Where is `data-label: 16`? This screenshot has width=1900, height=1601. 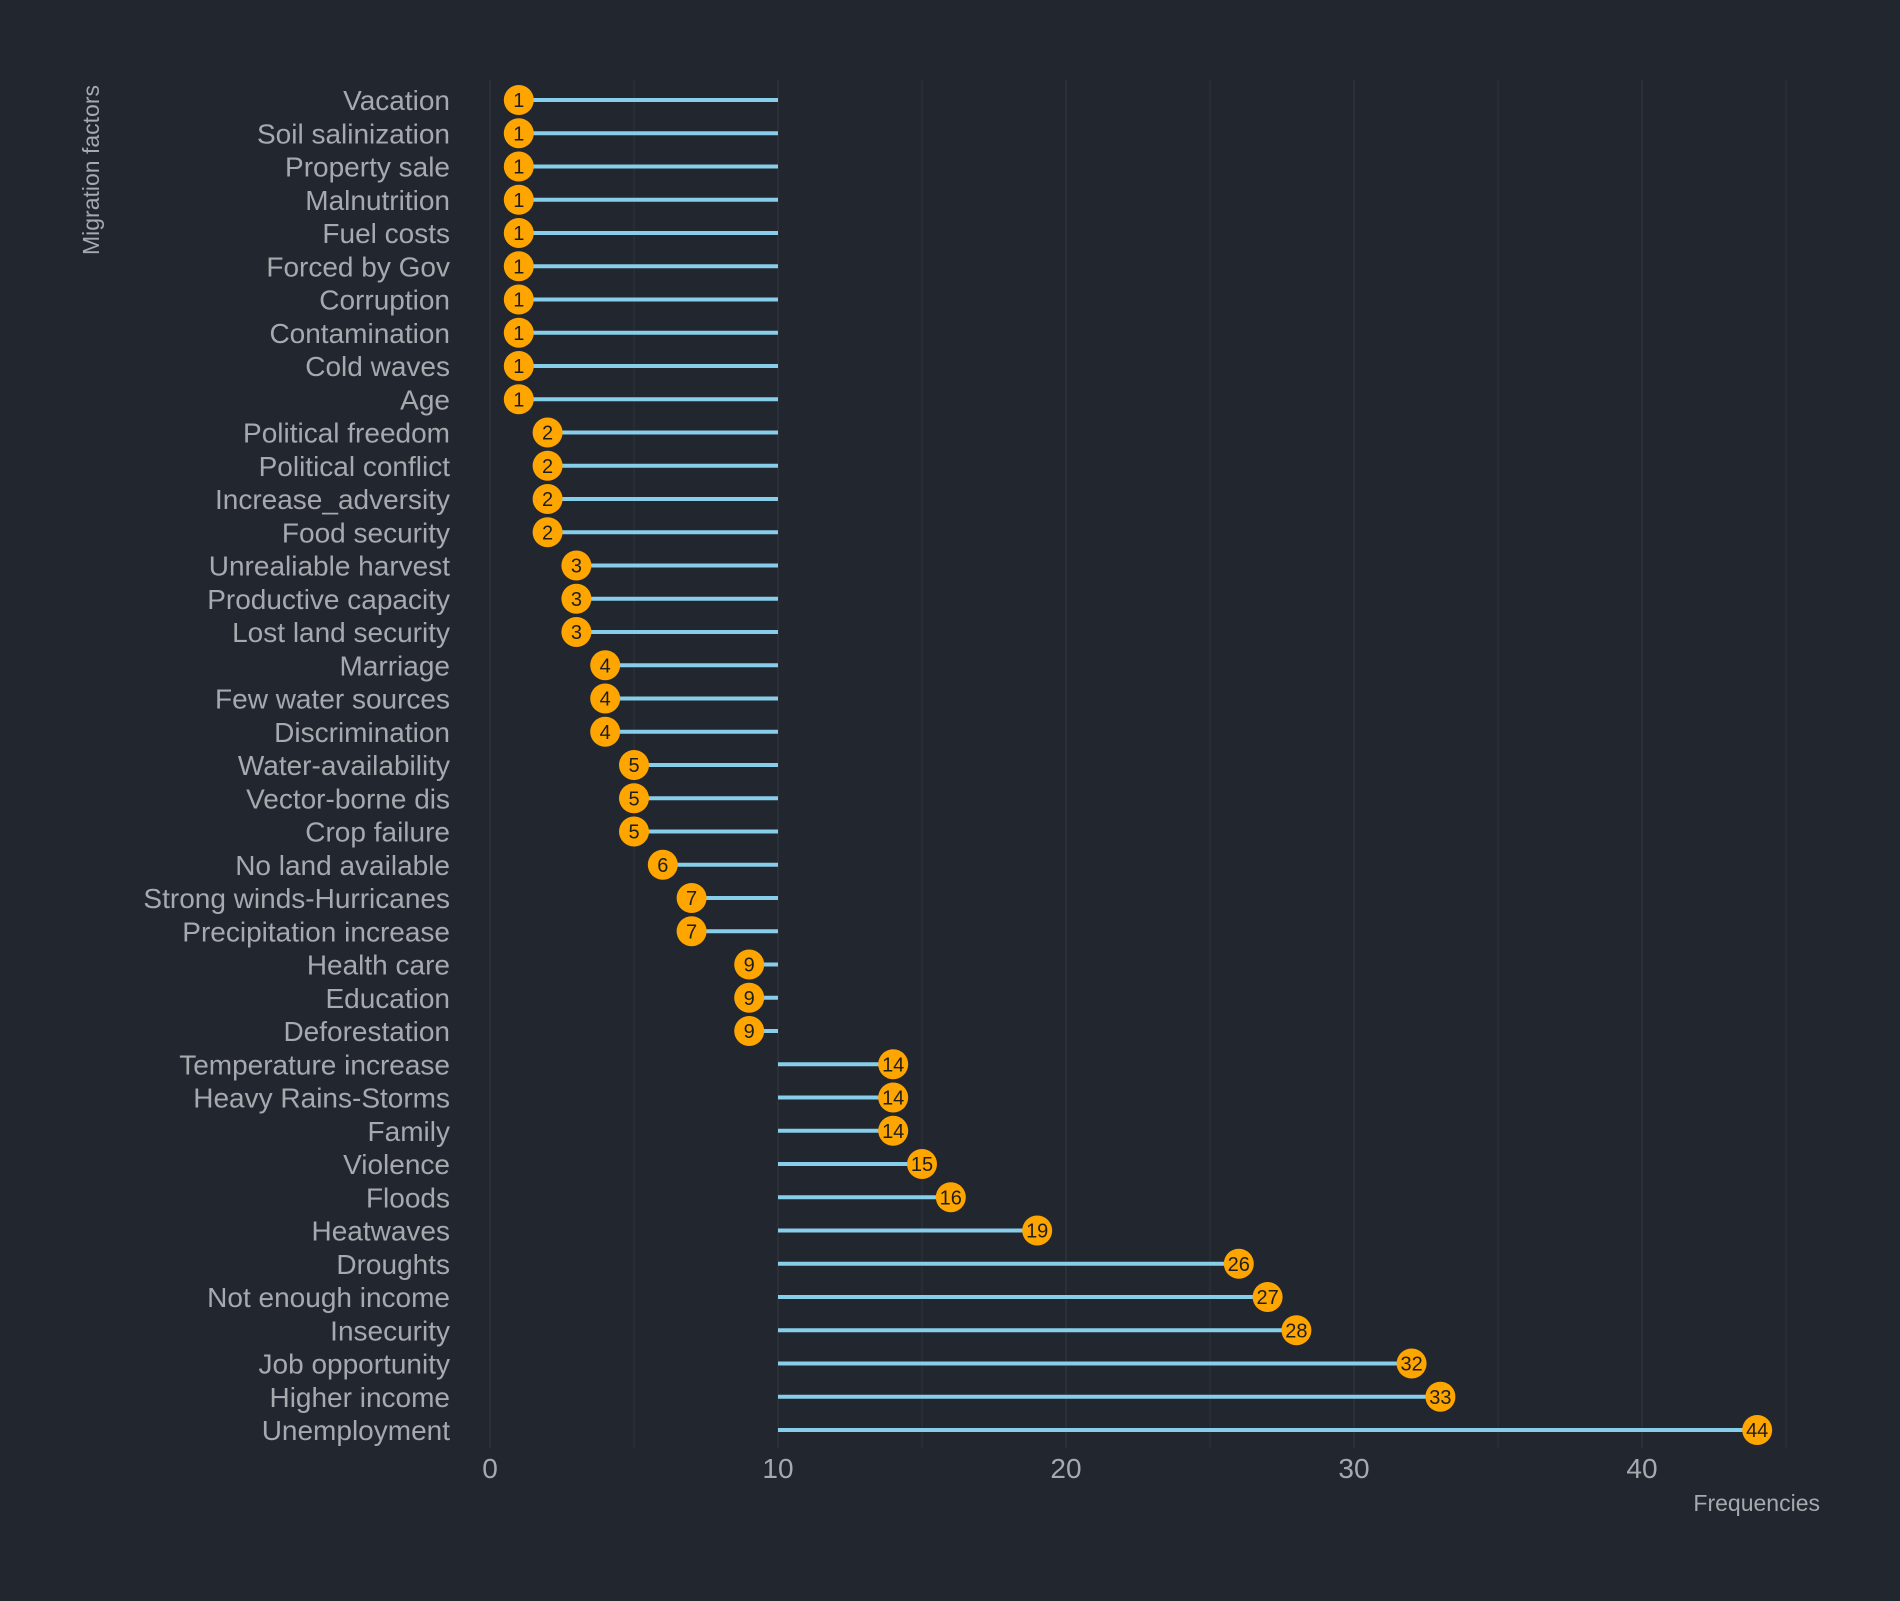 data-label: 16 is located at coordinates (951, 1198).